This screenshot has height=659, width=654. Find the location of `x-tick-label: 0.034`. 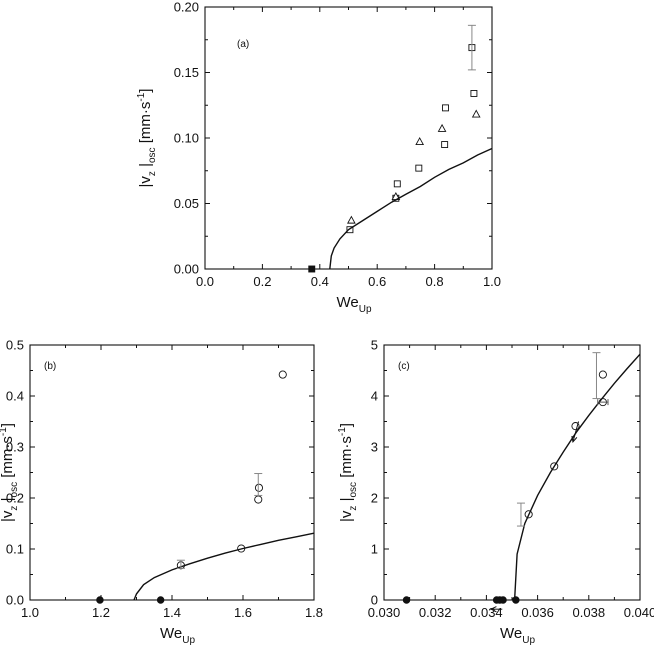

x-tick-label: 0.034 is located at coordinates (486, 612).